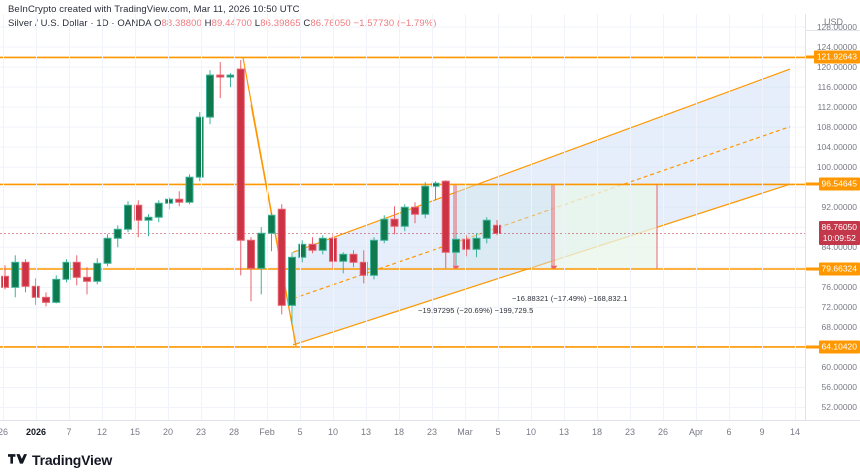 This screenshot has width=860, height=475. What do you see at coordinates (208, 23) in the screenshot?
I see `high-key: H` at bounding box center [208, 23].